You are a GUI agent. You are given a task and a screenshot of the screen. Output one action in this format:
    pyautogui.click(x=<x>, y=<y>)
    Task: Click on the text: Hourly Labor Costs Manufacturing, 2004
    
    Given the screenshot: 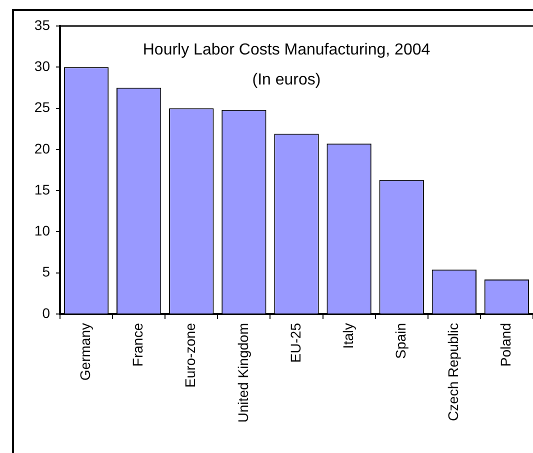 What is the action you would take?
    pyautogui.click(x=286, y=49)
    